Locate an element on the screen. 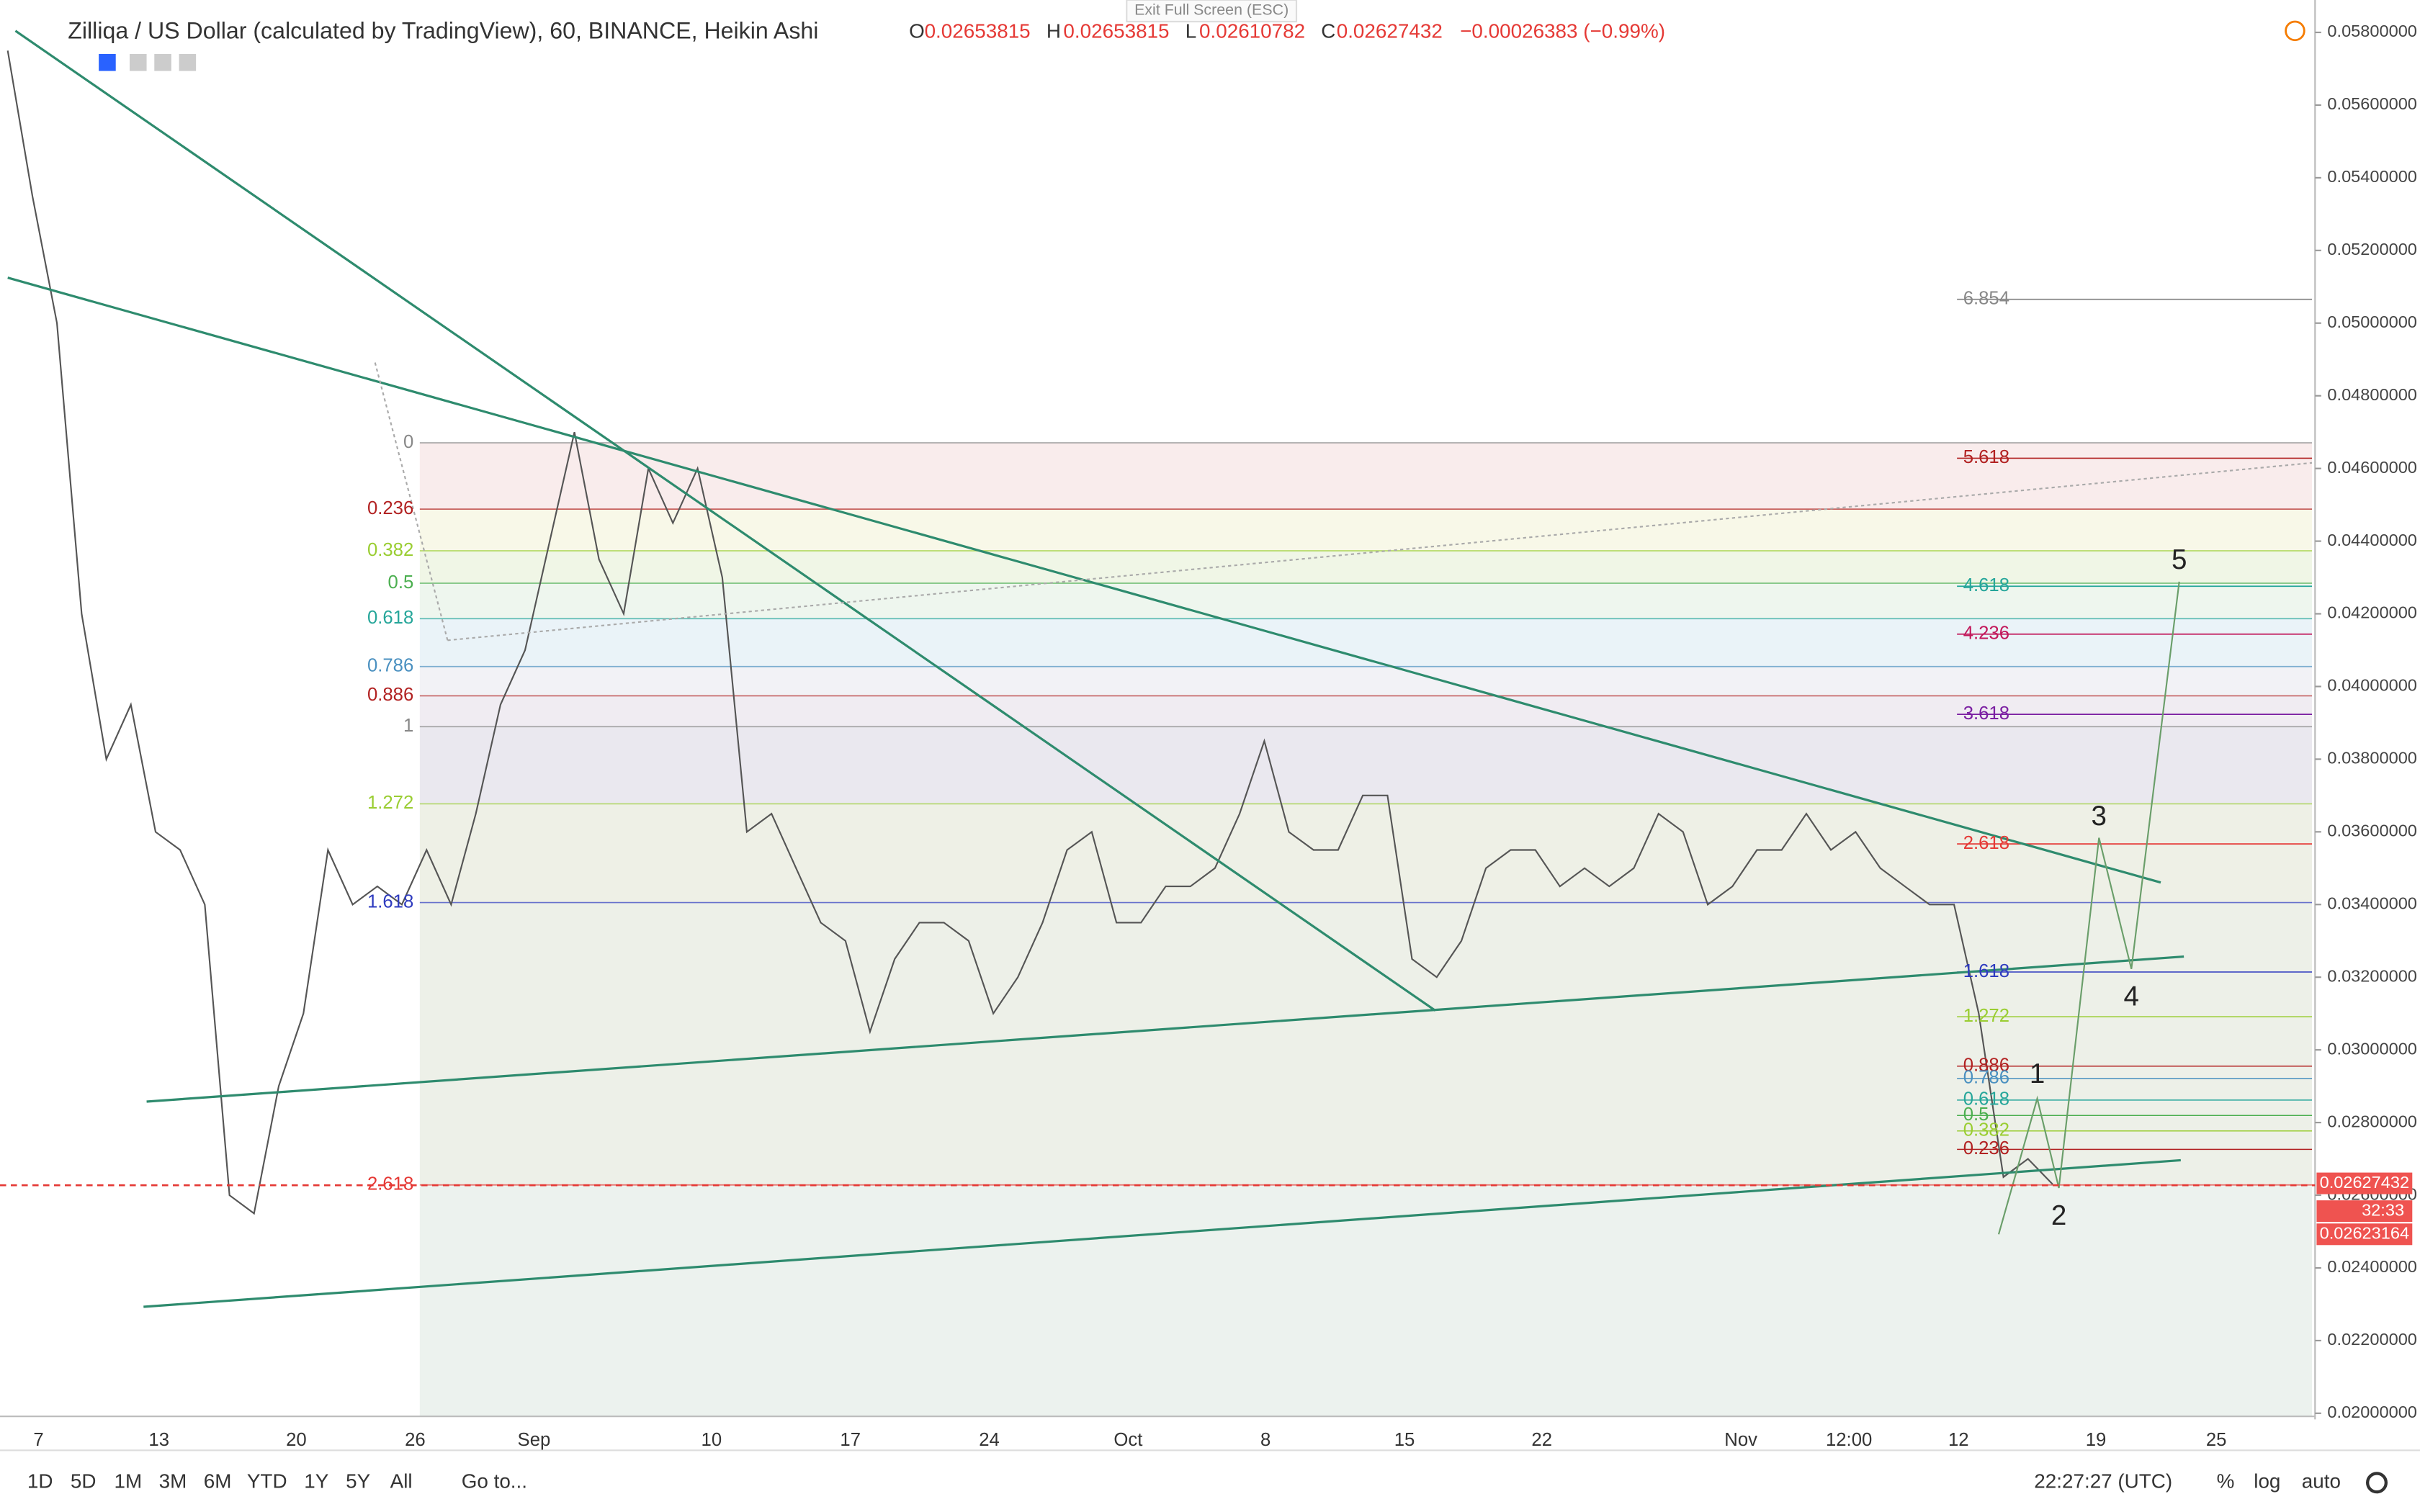 This screenshot has height=1512, width=2420. x-tick-label: 25 is located at coordinates (2216, 1440).